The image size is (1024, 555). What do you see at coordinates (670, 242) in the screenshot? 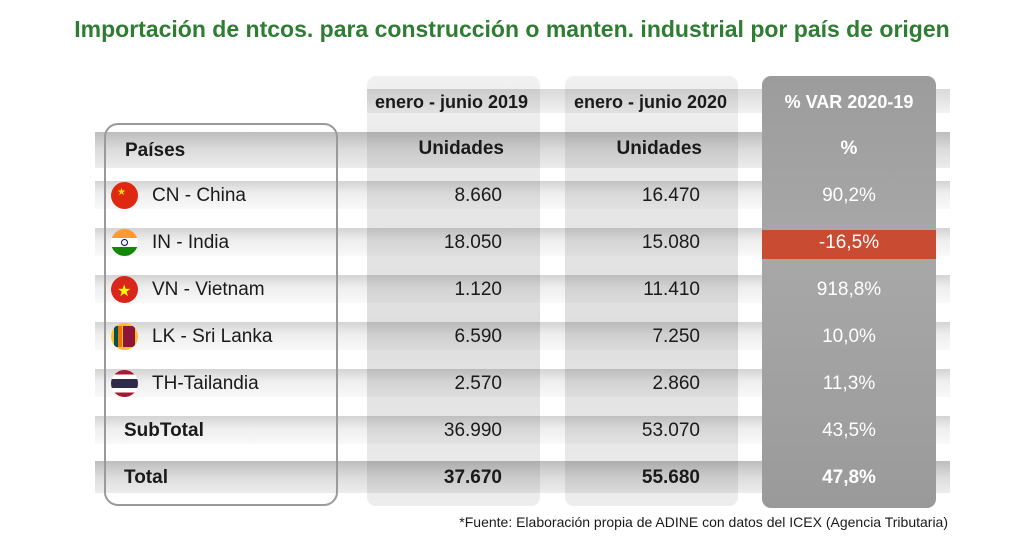
I see `value-2020: 15.080` at bounding box center [670, 242].